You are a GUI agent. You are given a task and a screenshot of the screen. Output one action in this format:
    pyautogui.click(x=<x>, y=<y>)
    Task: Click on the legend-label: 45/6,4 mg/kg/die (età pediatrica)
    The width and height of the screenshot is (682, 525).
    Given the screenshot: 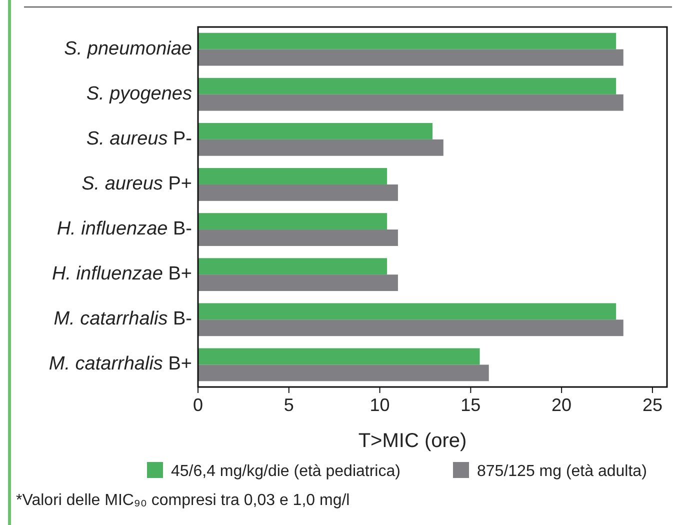 What is the action you would take?
    pyautogui.click(x=285, y=471)
    